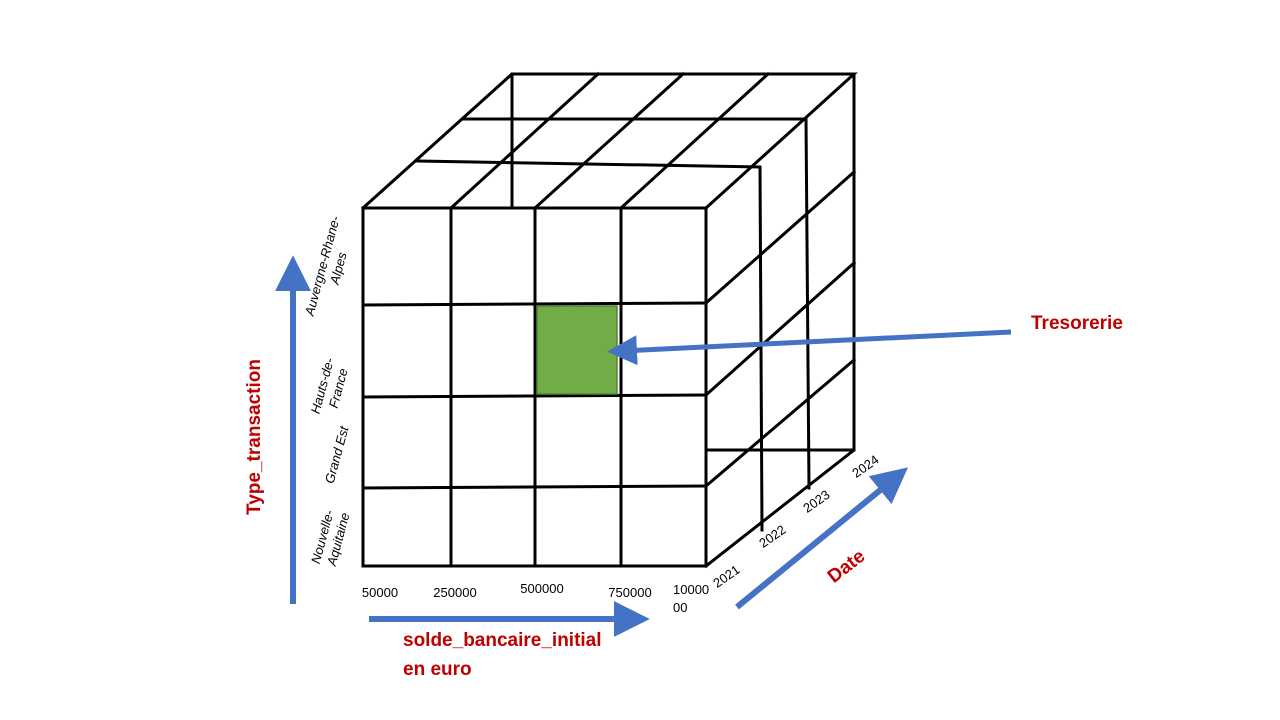  What do you see at coordinates (865, 466) in the screenshot?
I see `depth-tick-label: 2024` at bounding box center [865, 466].